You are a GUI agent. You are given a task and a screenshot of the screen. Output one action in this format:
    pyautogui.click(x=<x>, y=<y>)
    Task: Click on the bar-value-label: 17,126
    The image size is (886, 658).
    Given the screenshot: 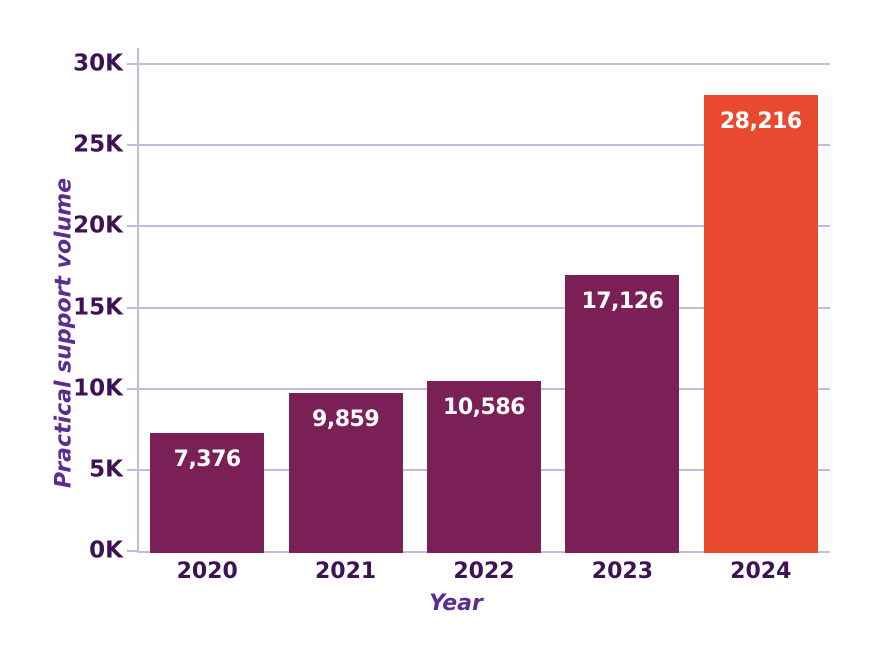 What is the action you would take?
    pyautogui.click(x=622, y=301)
    